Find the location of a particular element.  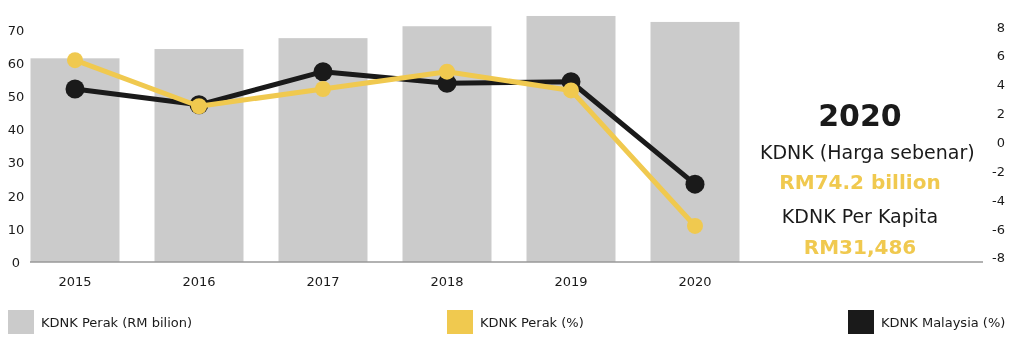

annotation: RM74.2 billion is located at coordinates (860, 182).